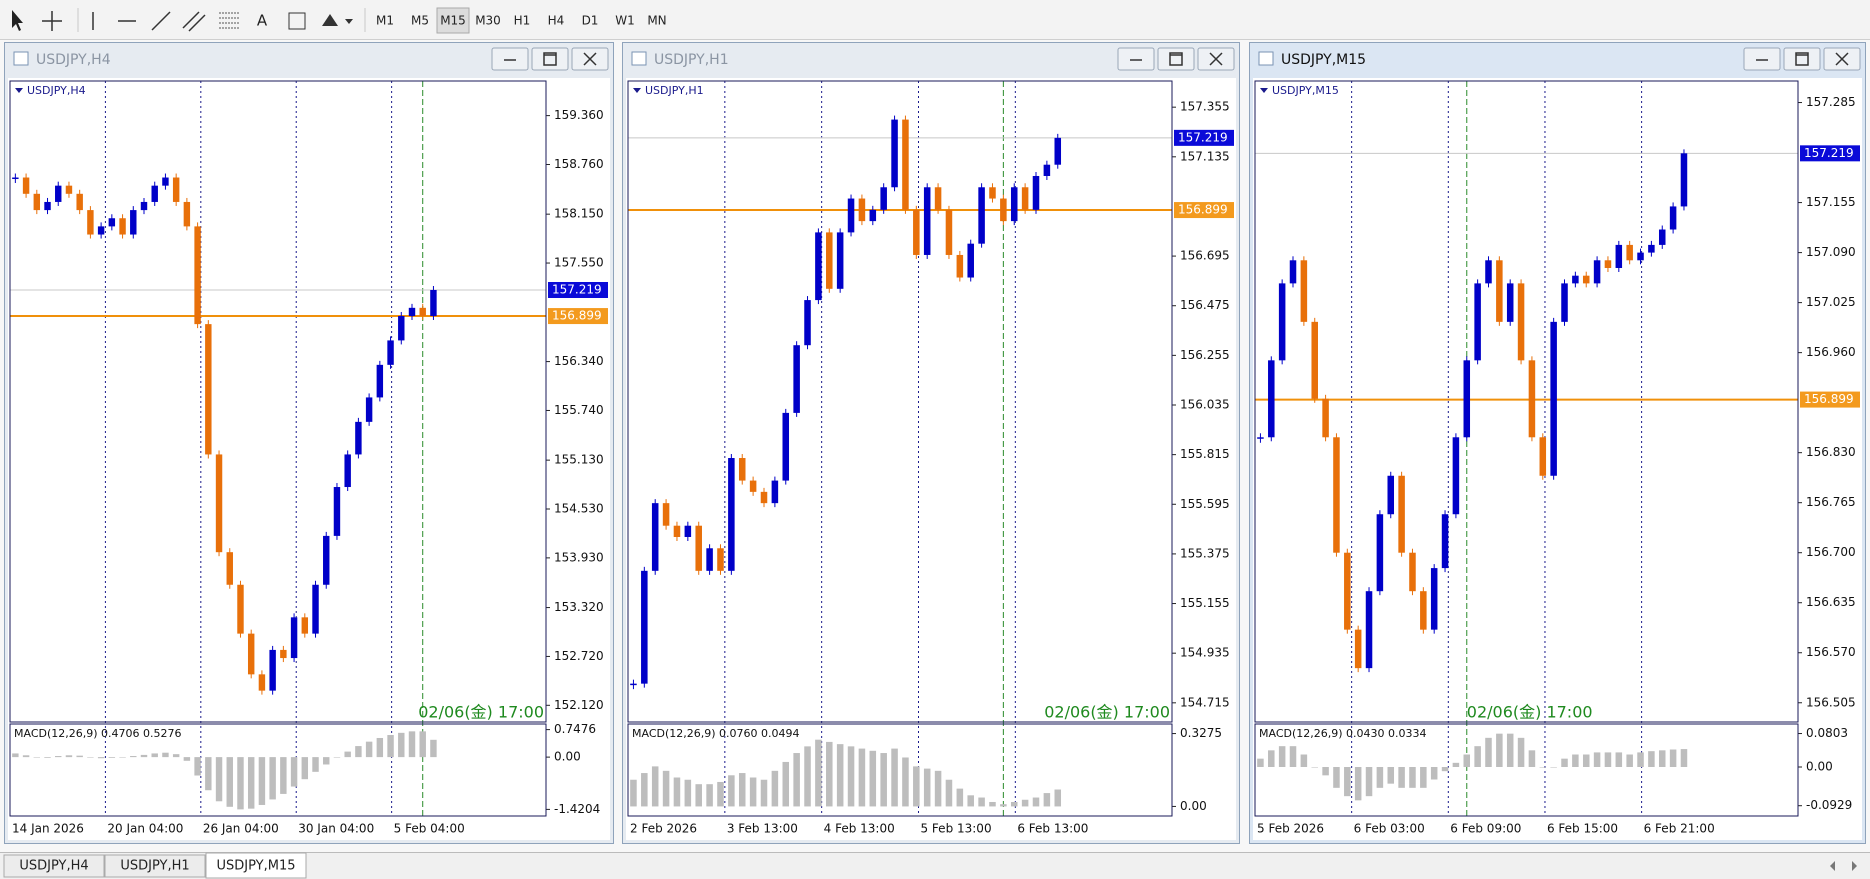 The height and width of the screenshot is (879, 1870). Describe the element at coordinates (1831, 252) in the screenshot. I see `y-tick-label: 157.090` at that location.